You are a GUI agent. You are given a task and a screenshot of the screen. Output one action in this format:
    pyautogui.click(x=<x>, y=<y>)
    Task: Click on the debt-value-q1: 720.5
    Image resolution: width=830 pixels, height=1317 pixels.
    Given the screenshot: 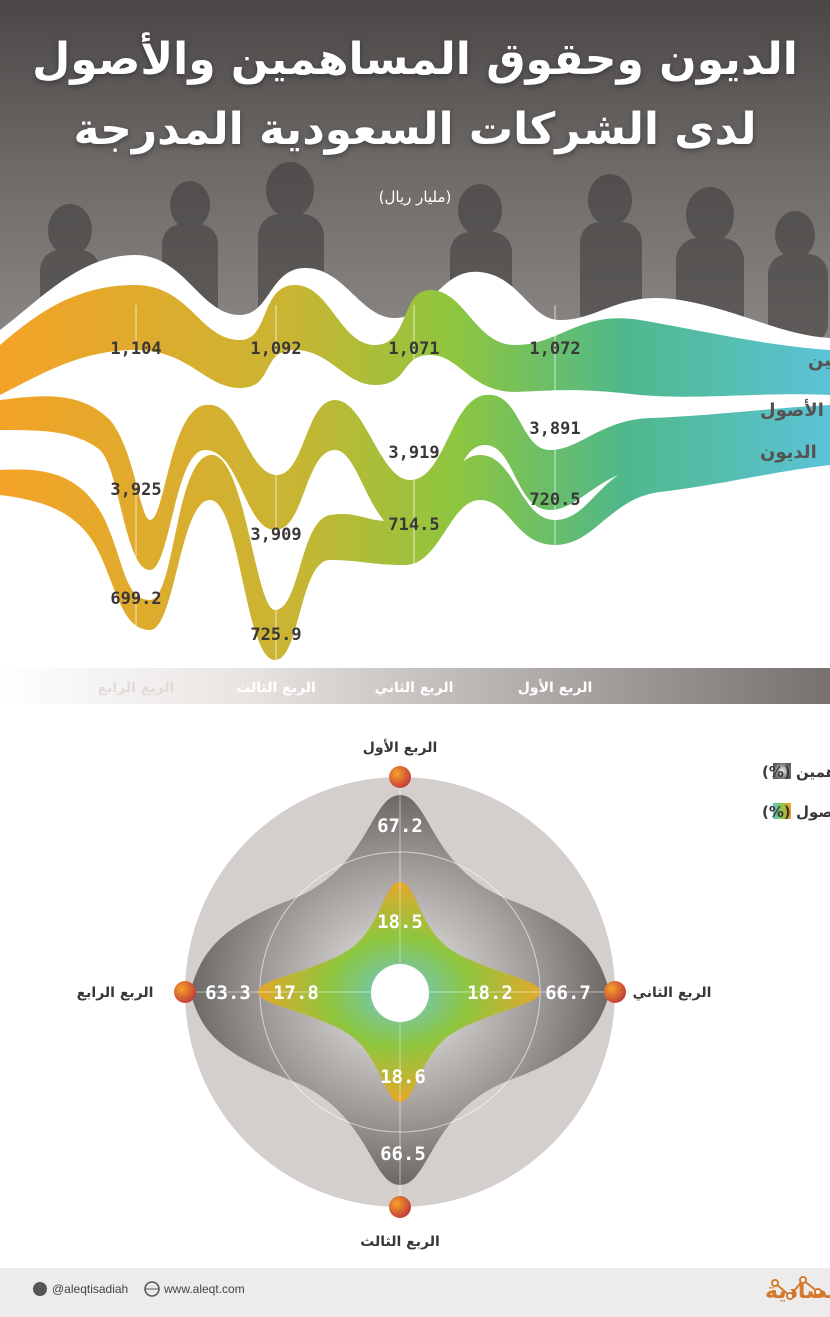 What is the action you would take?
    pyautogui.click(x=554, y=500)
    